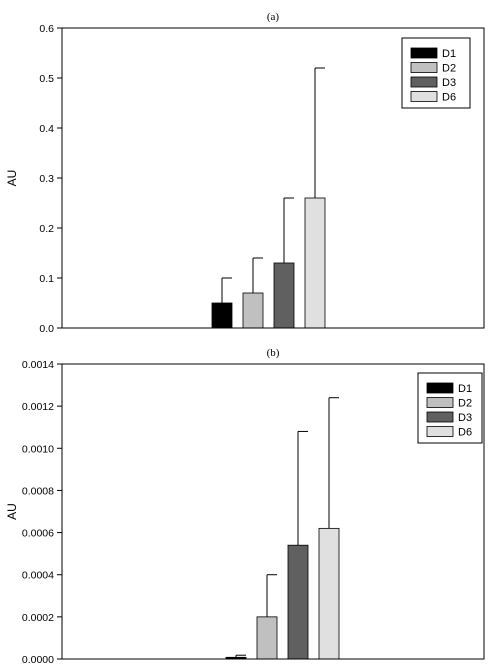 The image size is (500, 672). I want to click on y-tick-label: 0.0012, so click(38, 407).